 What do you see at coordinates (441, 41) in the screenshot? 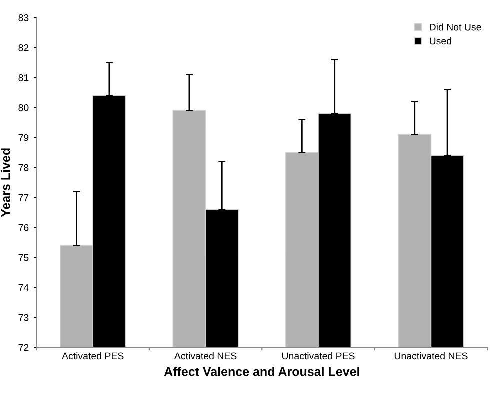
I see `legend-label: Used` at bounding box center [441, 41].